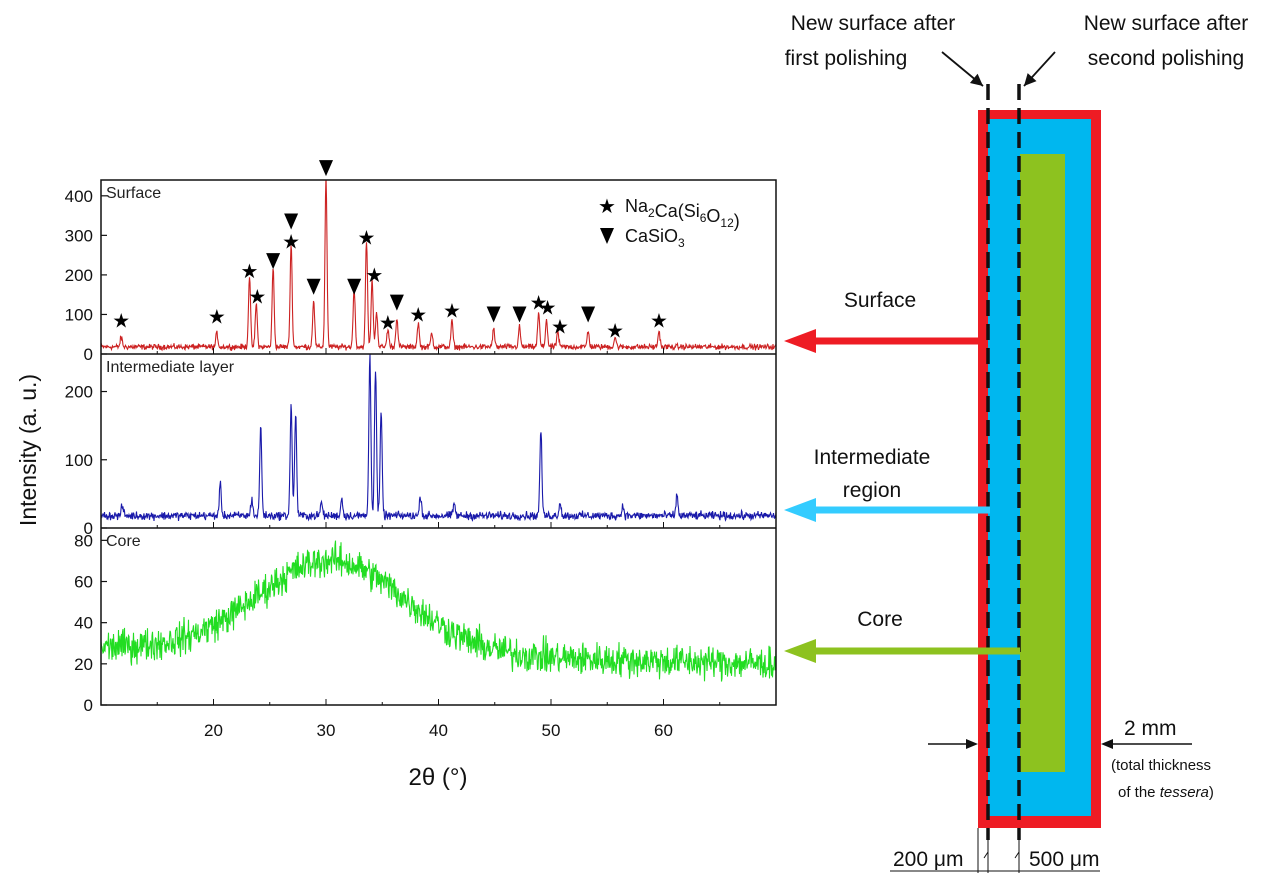 The height and width of the screenshot is (874, 1287). I want to click on arrow-label-intermediate-2: region, so click(872, 490).